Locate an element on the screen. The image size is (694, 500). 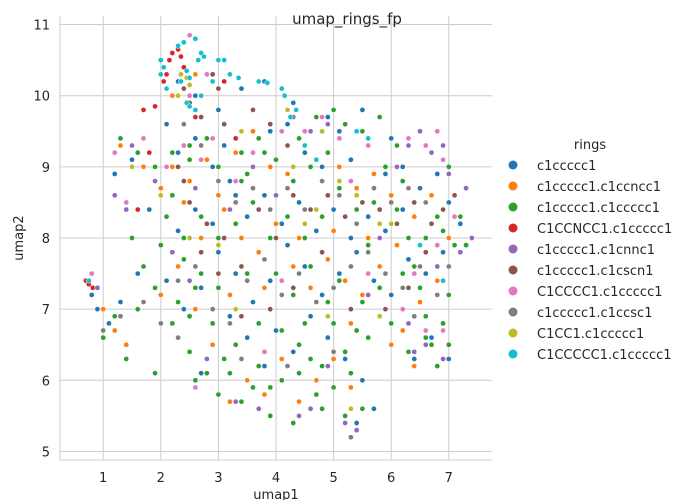
legend-label: c1ccccc1 is located at coordinates (566, 166).